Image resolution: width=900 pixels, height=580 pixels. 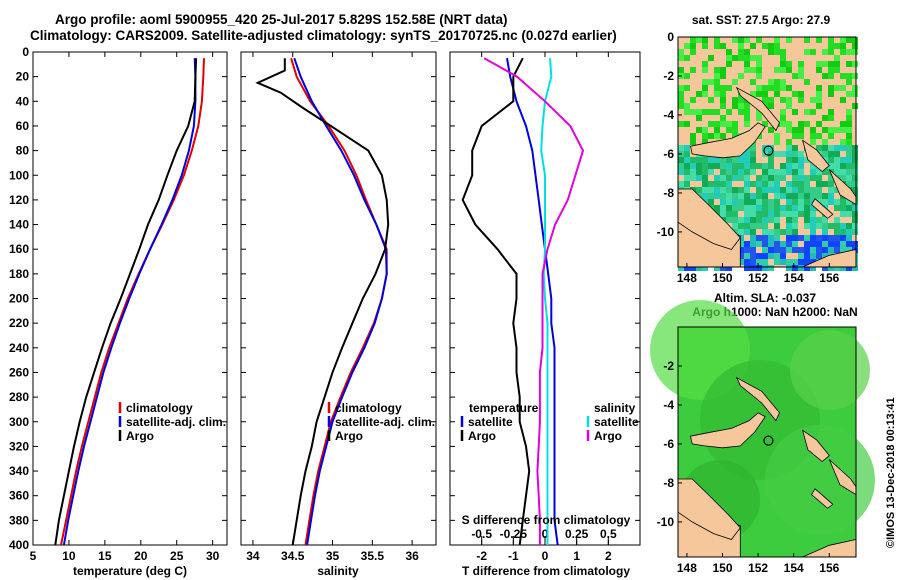 What do you see at coordinates (757, 157) in the screenshot?
I see `sst-map: 148 150 152 154 156 0 -2 -4 -6 -8 -10` at bounding box center [757, 157].